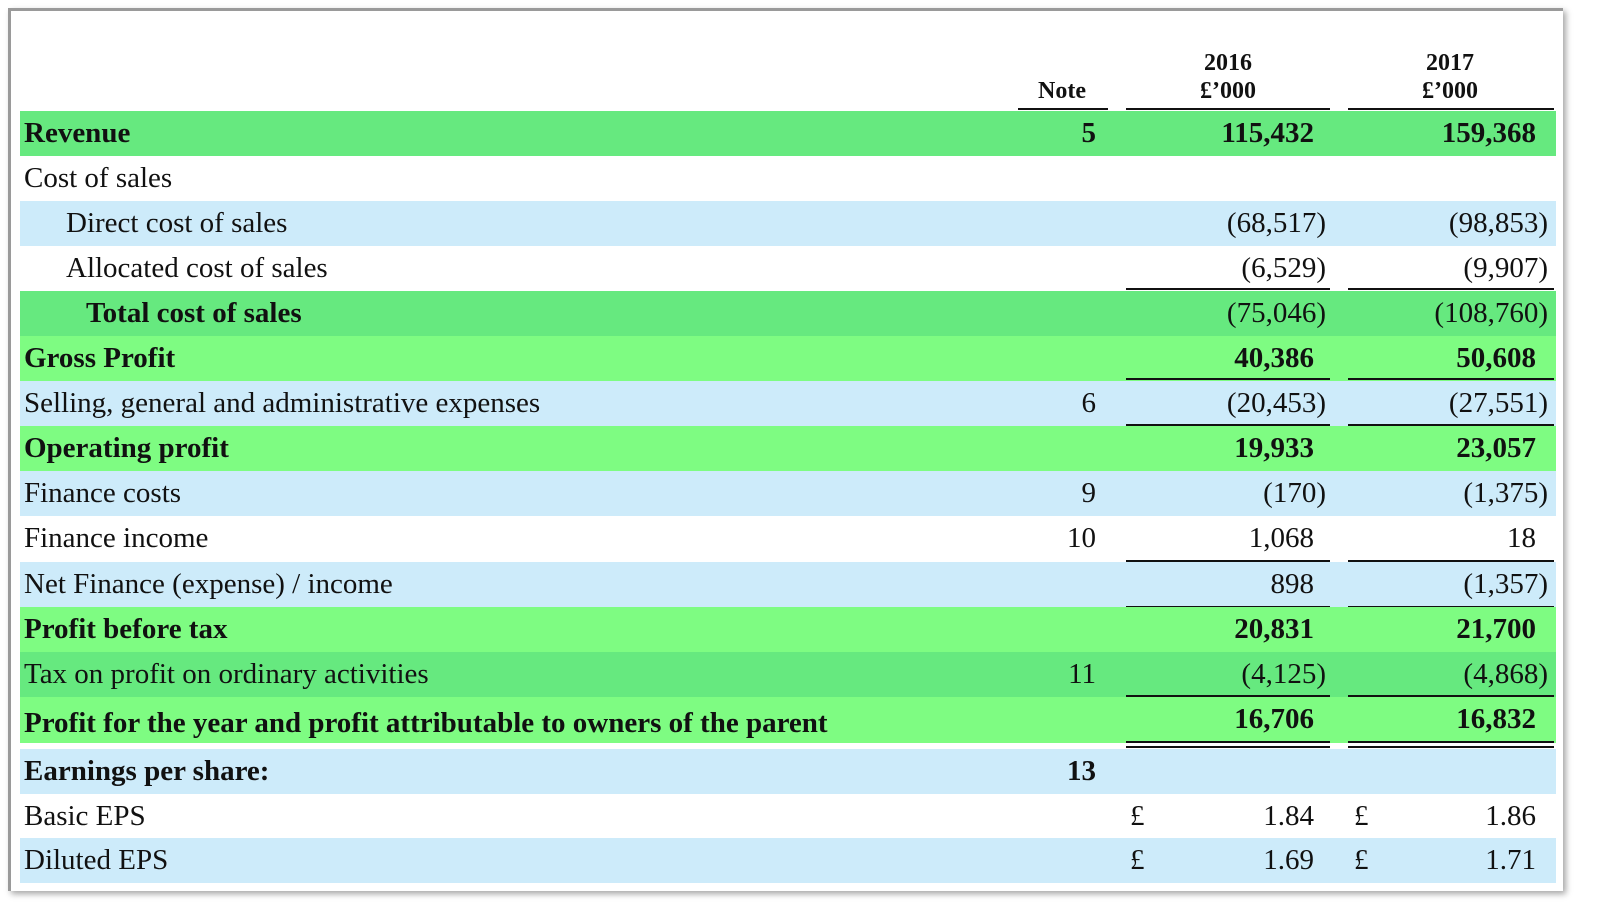 Image resolution: width=1600 pixels, height=902 pixels. What do you see at coordinates (1496, 719) in the screenshot?
I see `value-2017: 16,832` at bounding box center [1496, 719].